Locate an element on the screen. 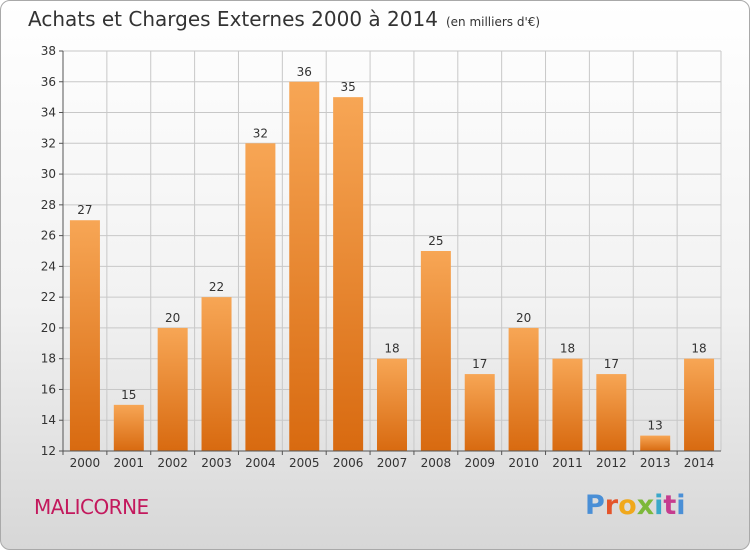 The height and width of the screenshot is (550, 750). chart-title-text: Achats et Charges Externes 2000 à 2014 is located at coordinates (233, 19).